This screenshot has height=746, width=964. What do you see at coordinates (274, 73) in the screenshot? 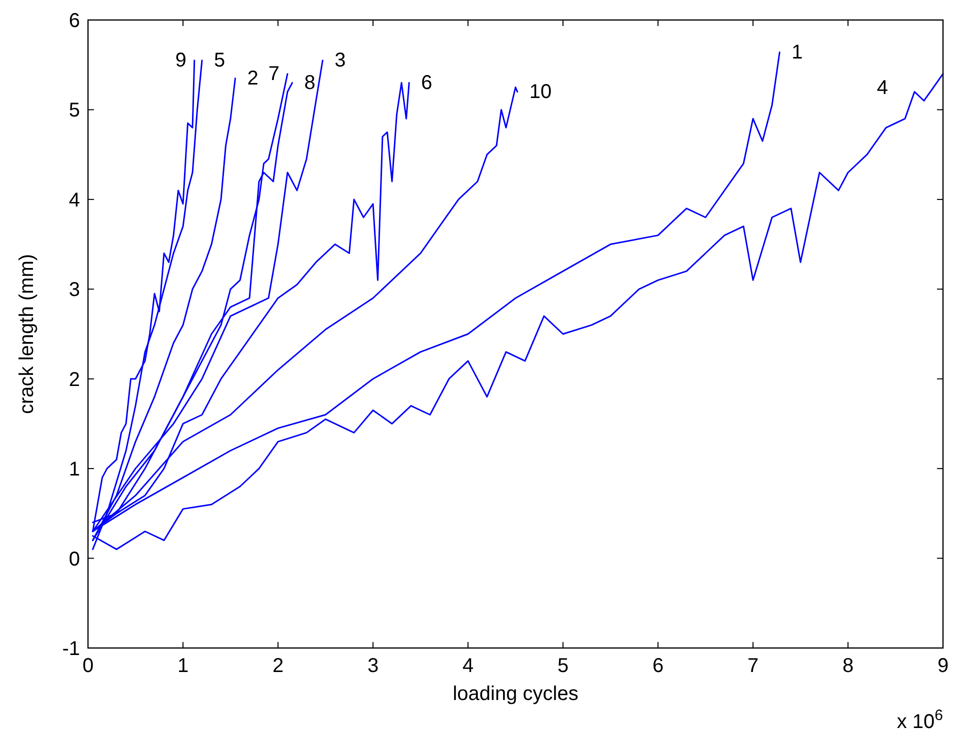
I see `series-label: 7` at bounding box center [274, 73].